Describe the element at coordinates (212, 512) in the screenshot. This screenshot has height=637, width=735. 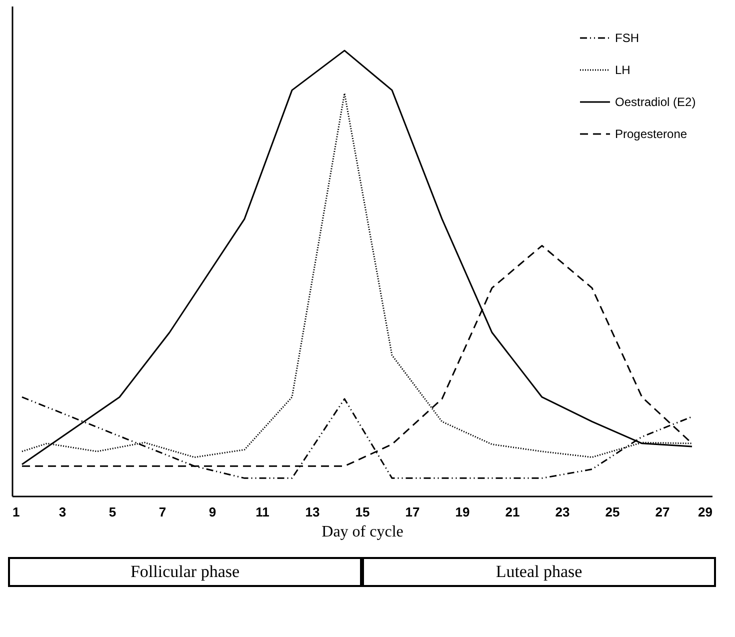
I see `x-tick-label: 9` at that location.